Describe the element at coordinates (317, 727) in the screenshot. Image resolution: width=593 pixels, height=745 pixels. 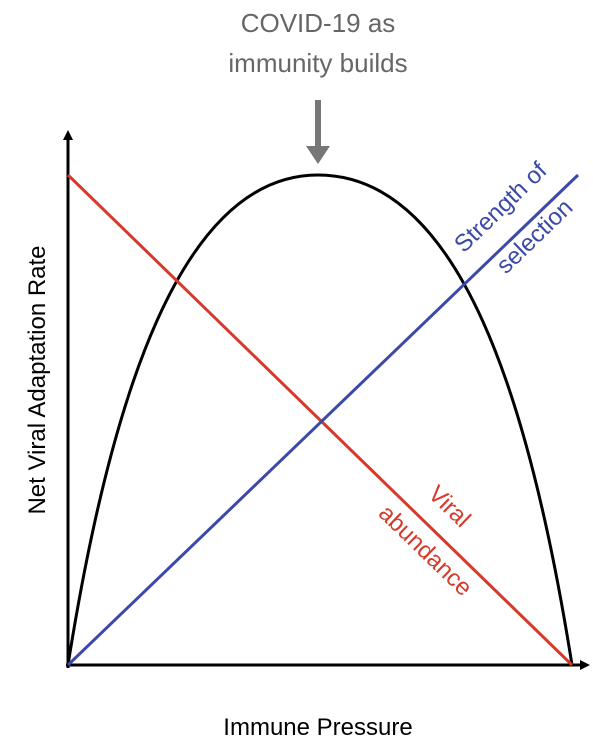
I see `x-axis-label: Immune Pressure` at that location.